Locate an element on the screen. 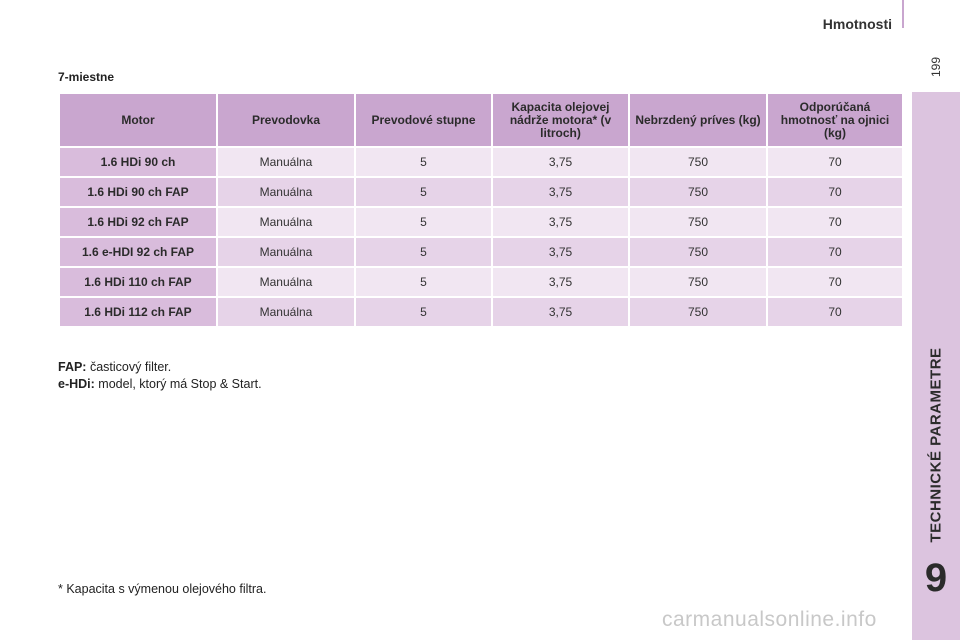 Image resolution: width=960 pixels, height=640 pixels. column-header-gears: Prevodové stupne is located at coordinates (423, 120).